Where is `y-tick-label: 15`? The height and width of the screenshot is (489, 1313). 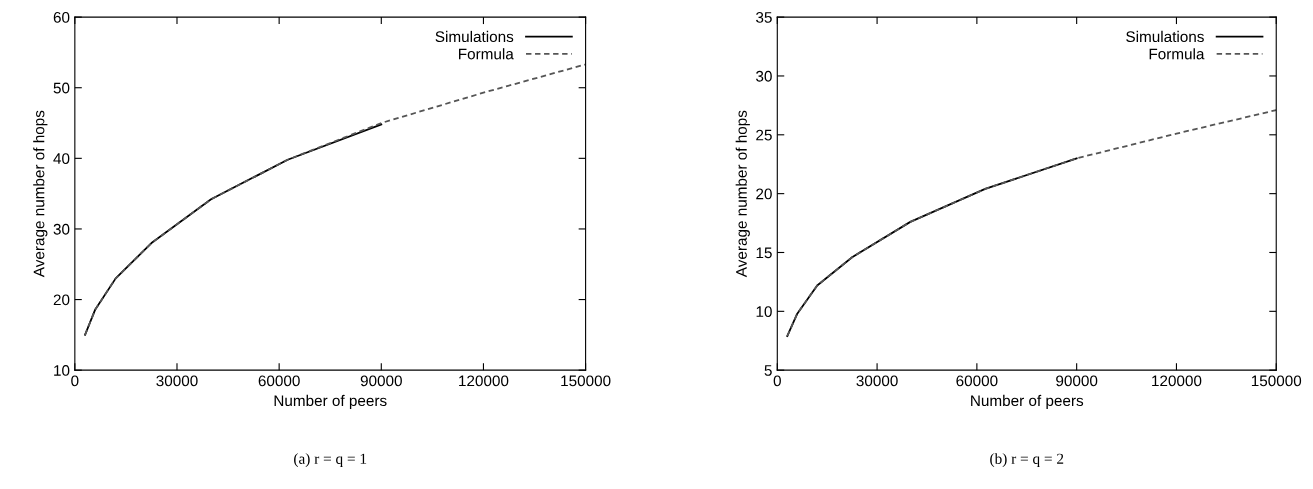
y-tick-label: 15 is located at coordinates (764, 253).